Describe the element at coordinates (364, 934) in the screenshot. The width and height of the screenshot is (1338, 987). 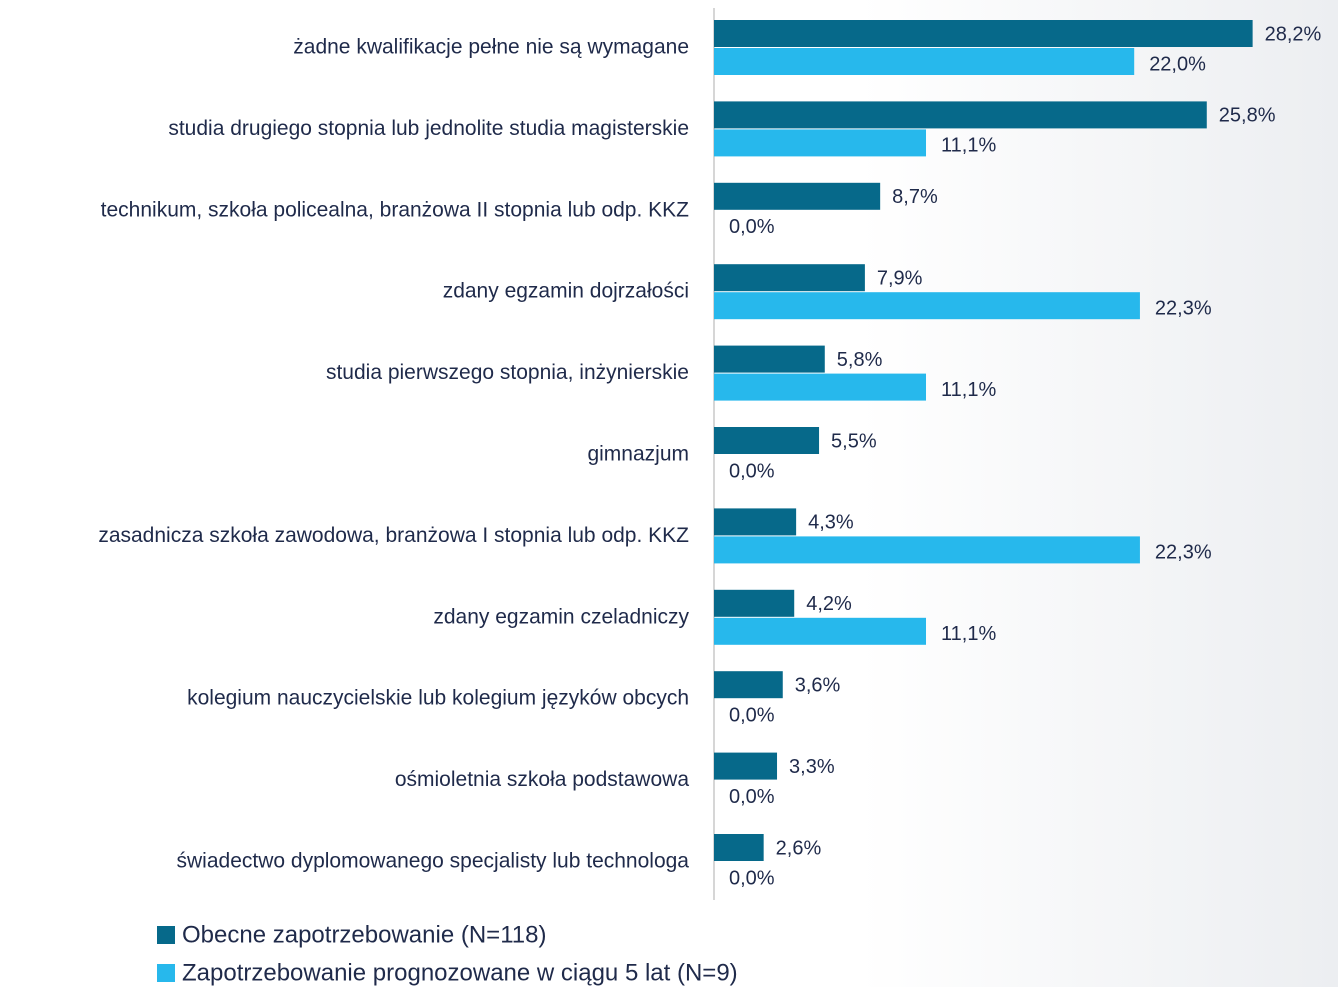
I see `legend-label: Obecne zapotrzebowanie (N=118)` at that location.